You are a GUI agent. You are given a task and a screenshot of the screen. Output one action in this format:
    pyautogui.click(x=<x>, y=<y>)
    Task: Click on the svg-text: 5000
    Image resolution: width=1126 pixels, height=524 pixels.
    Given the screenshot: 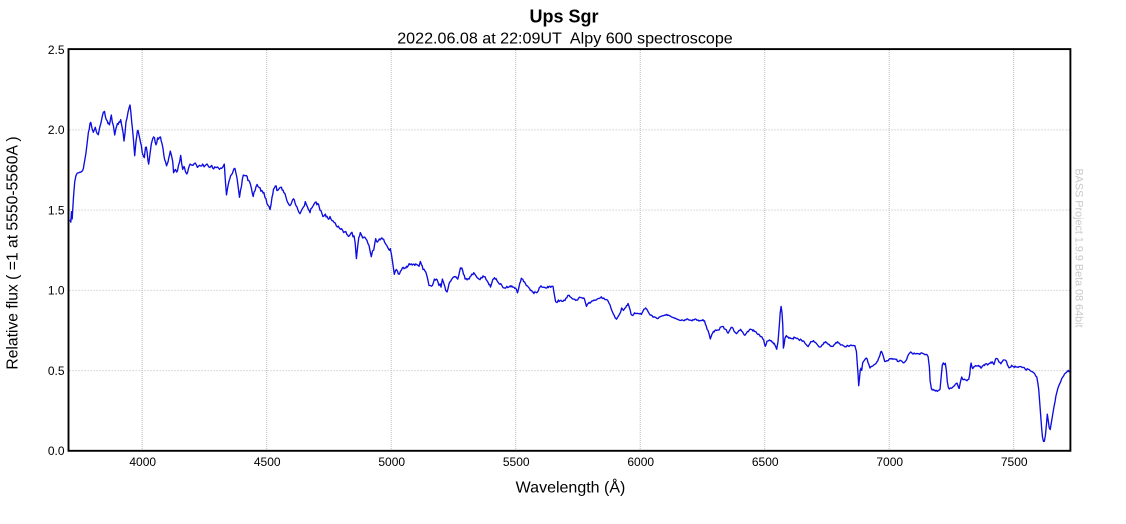 What is the action you would take?
    pyautogui.click(x=391, y=462)
    